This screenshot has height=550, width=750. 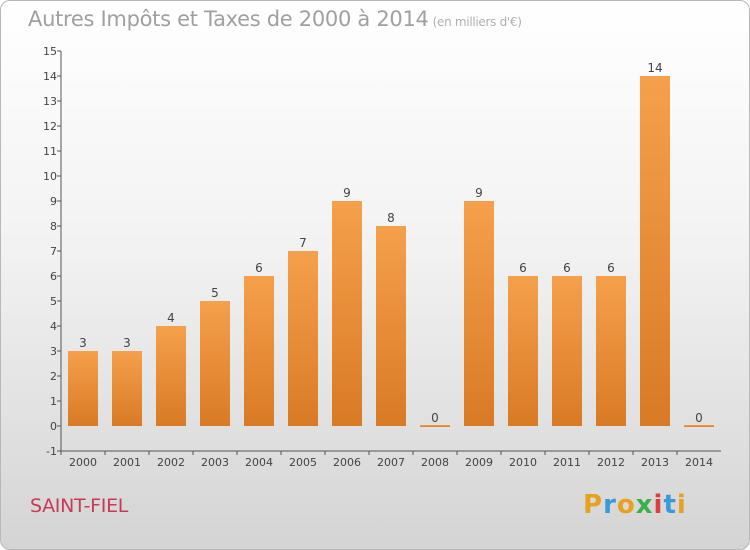 I want to click on data-label: 5, so click(x=215, y=293).